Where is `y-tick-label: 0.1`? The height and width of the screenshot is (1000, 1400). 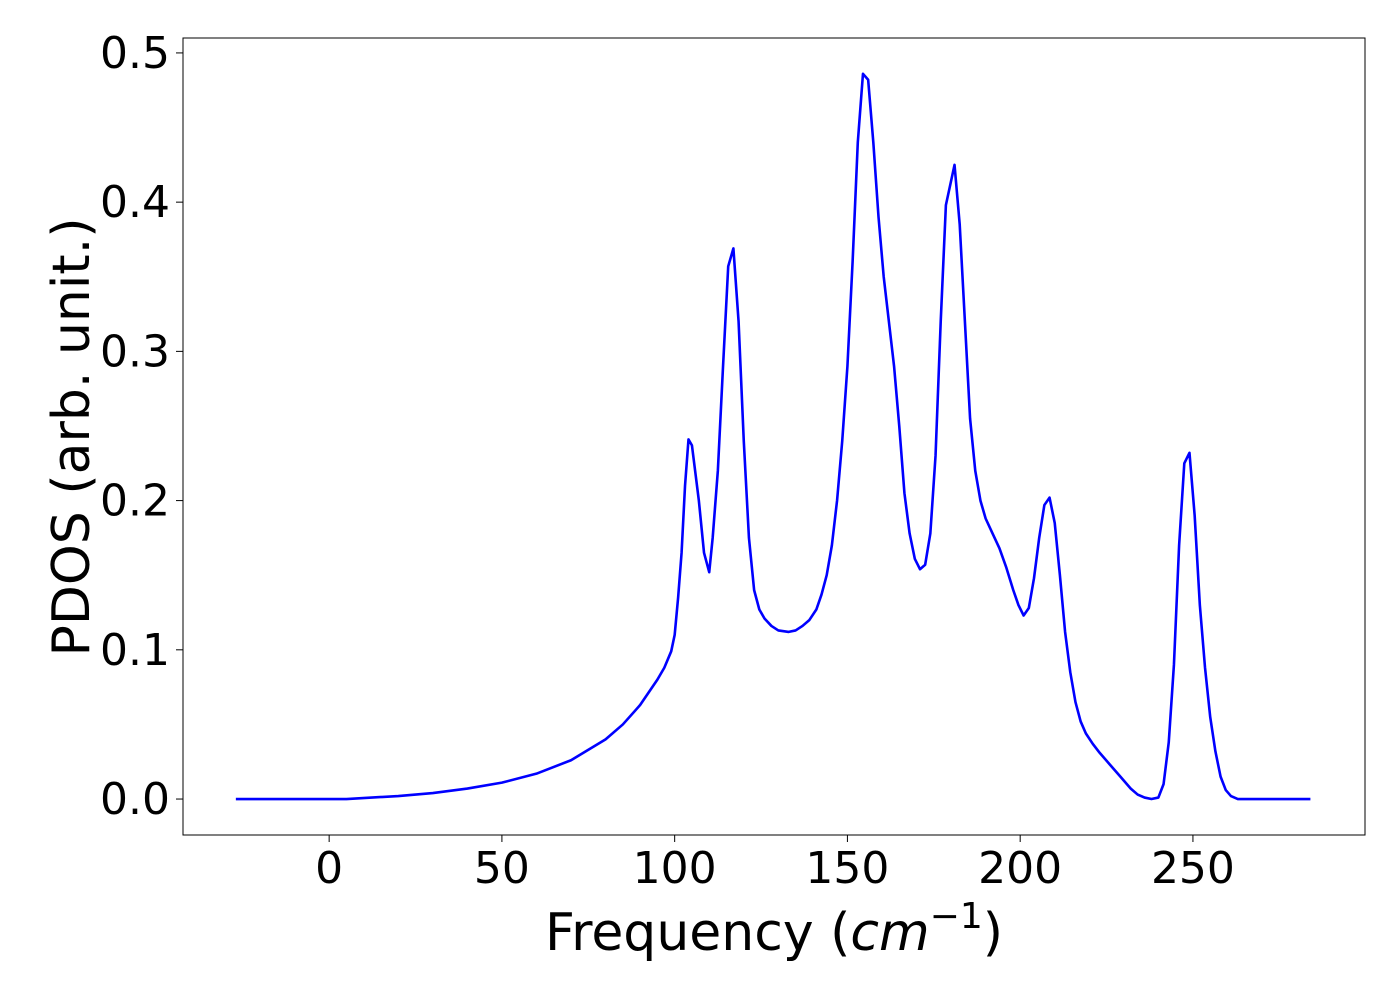 y-tick-label: 0.1 is located at coordinates (135, 650).